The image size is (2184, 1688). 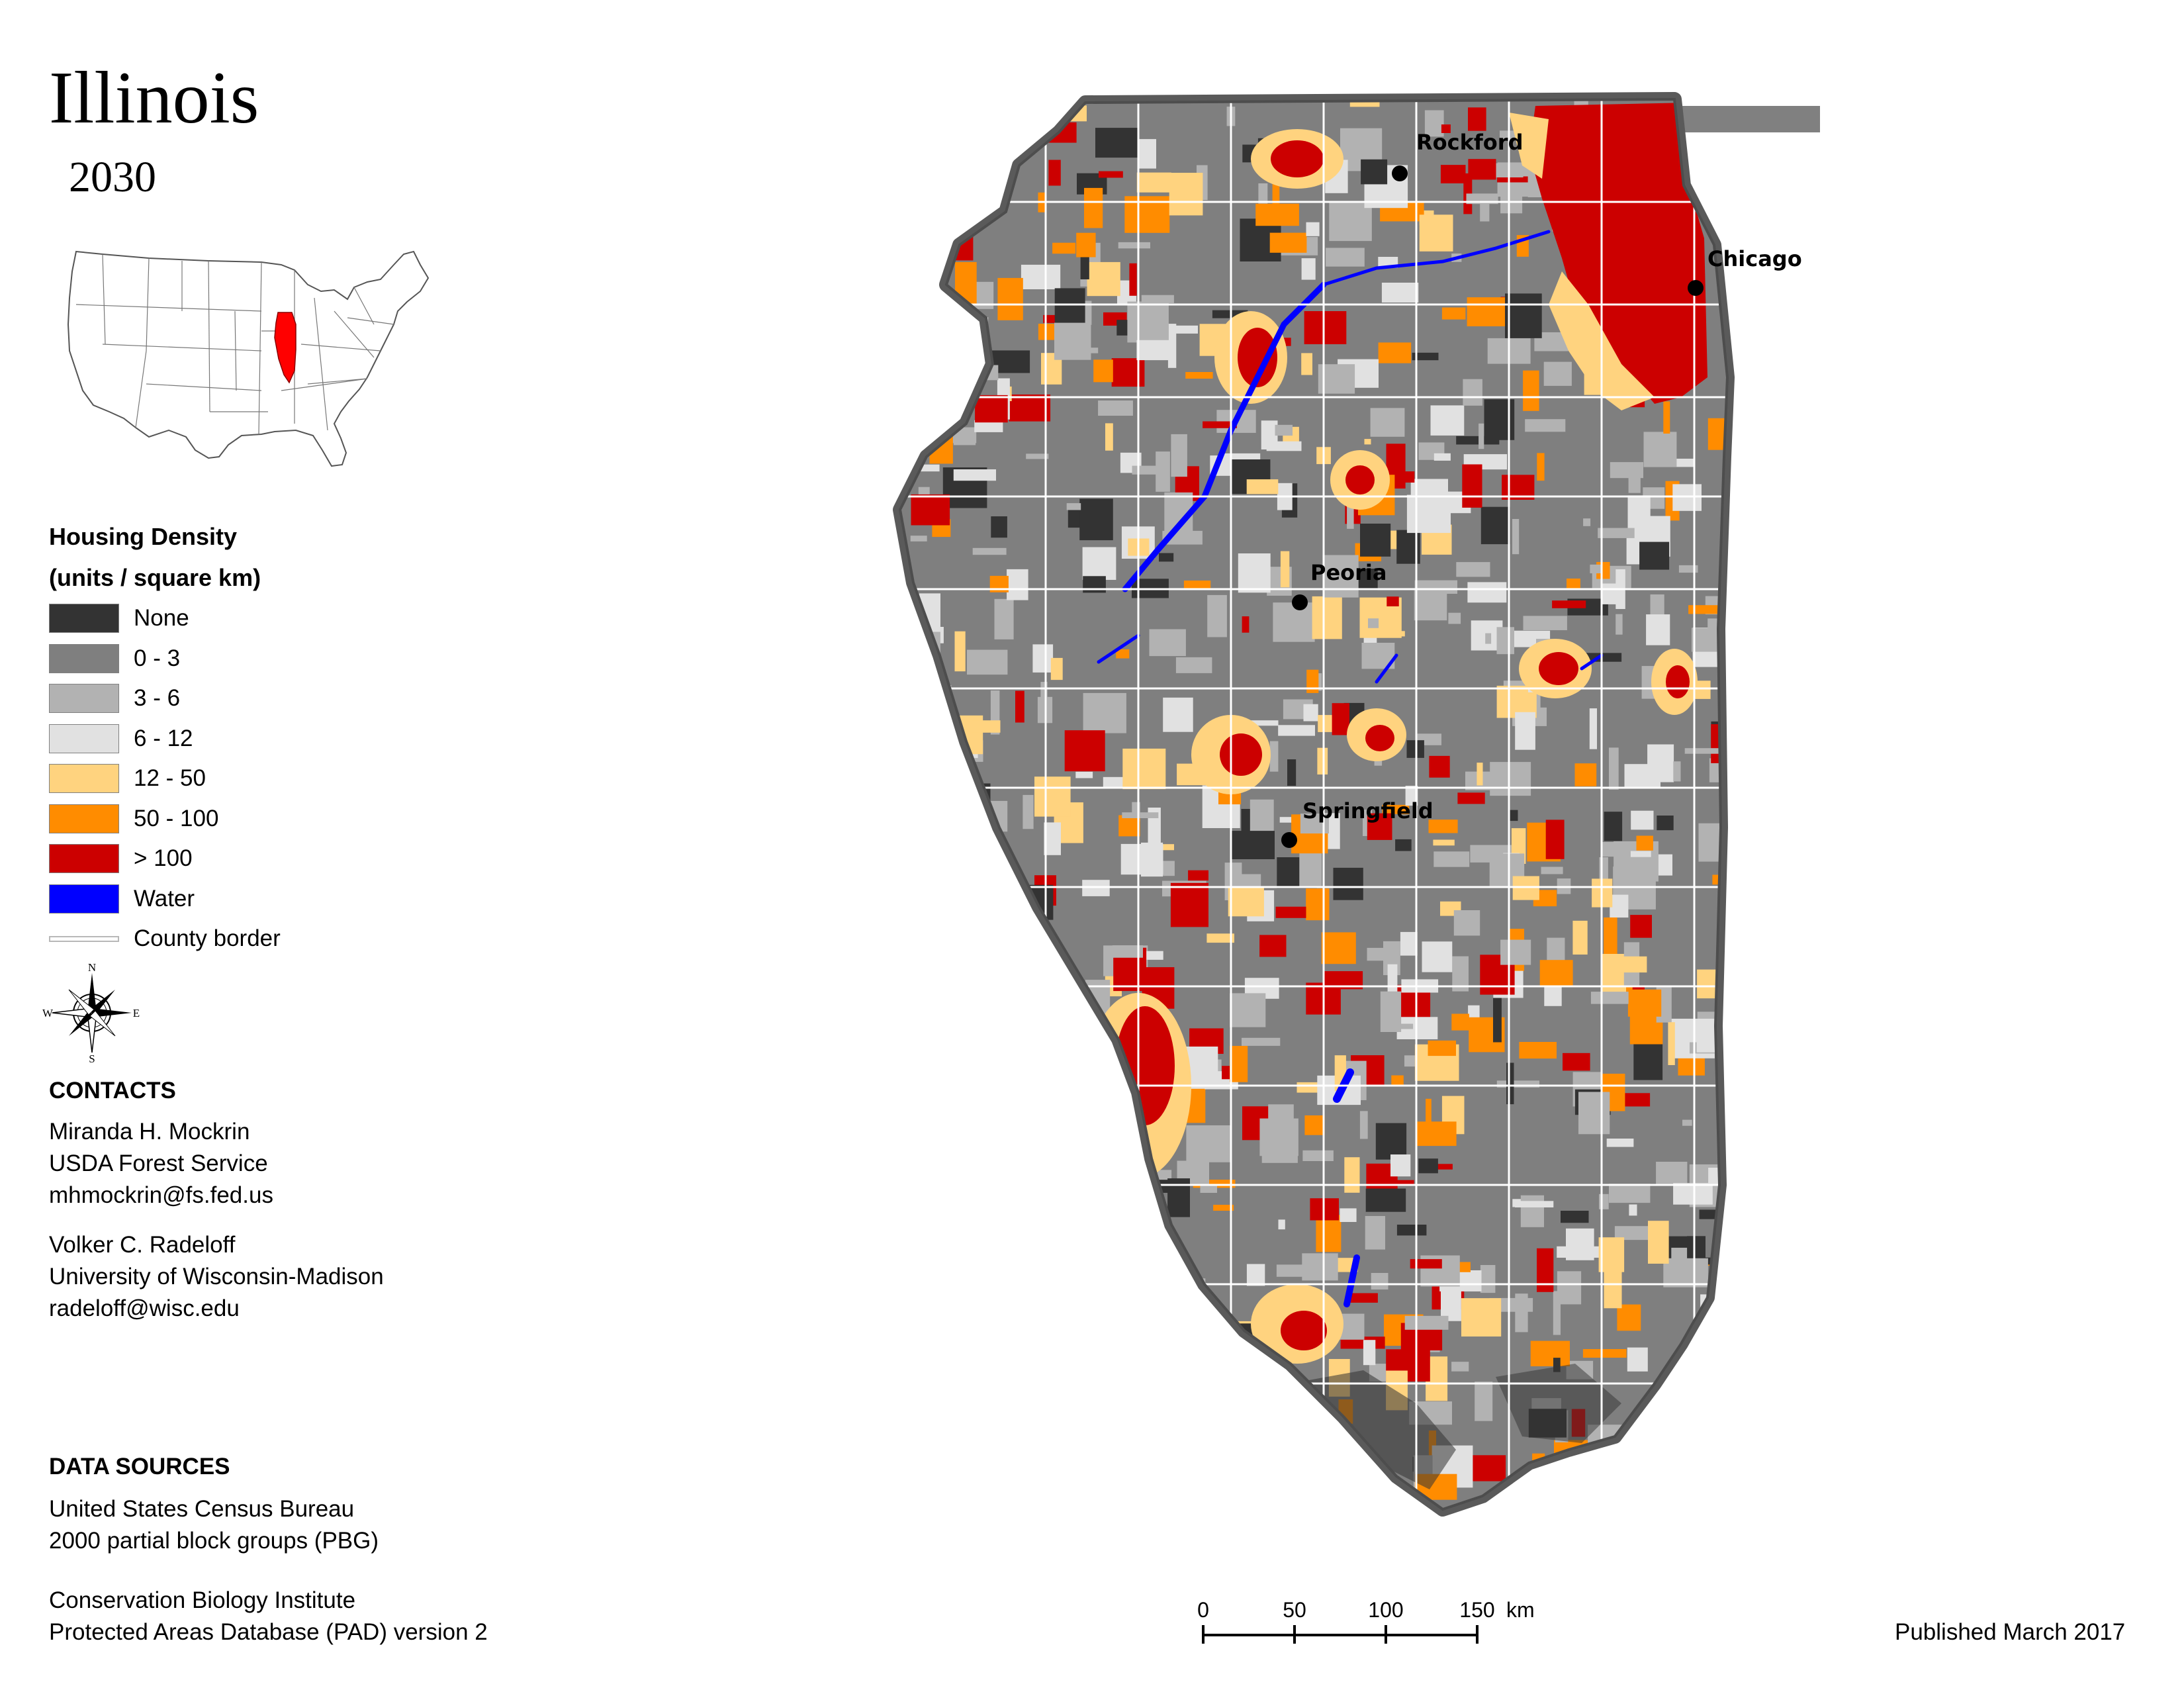 I want to click on data-sources-heading: DATA SOURCES, so click(x=139, y=1466).